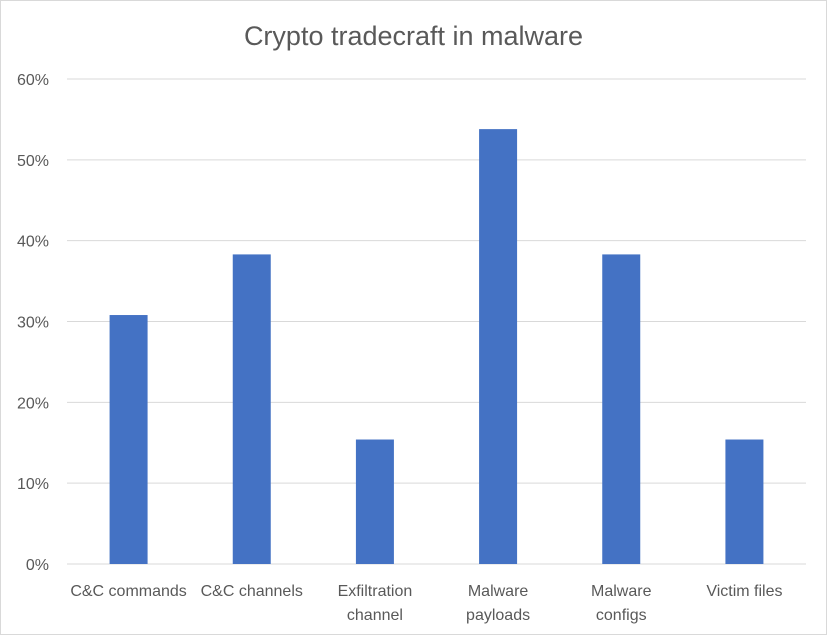  Describe the element at coordinates (33, 242) in the screenshot. I see `y-tick-label: 40%` at that location.